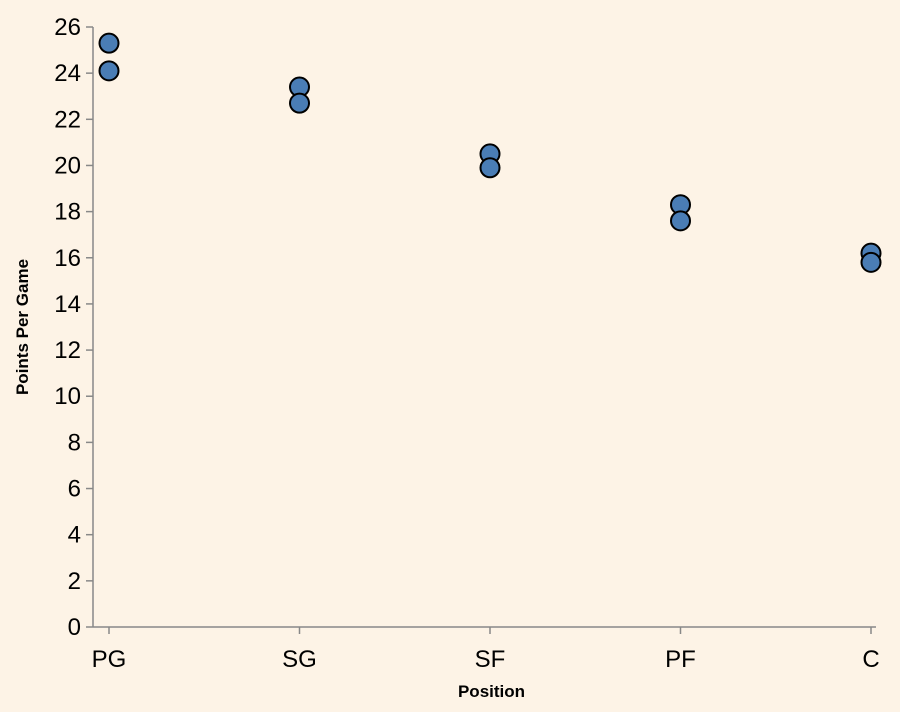 The width and height of the screenshot is (900, 712). Describe the element at coordinates (299, 659) in the screenshot. I see `x-tick-label: SG` at that location.